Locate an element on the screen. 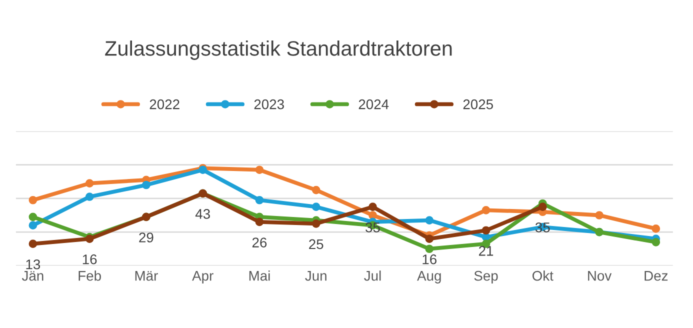 This screenshot has height=328, width=693. legend-label: 2023 is located at coordinates (269, 104).